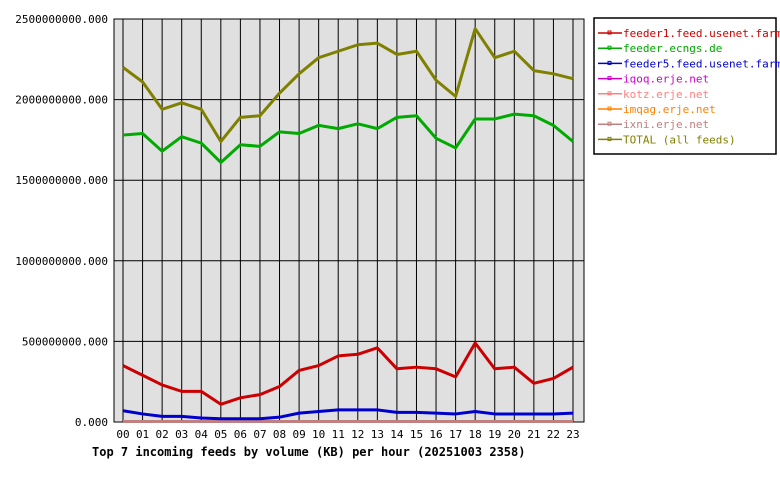  I want to click on series-line-feeder1-feed-usenet-farm, so click(348, 373).